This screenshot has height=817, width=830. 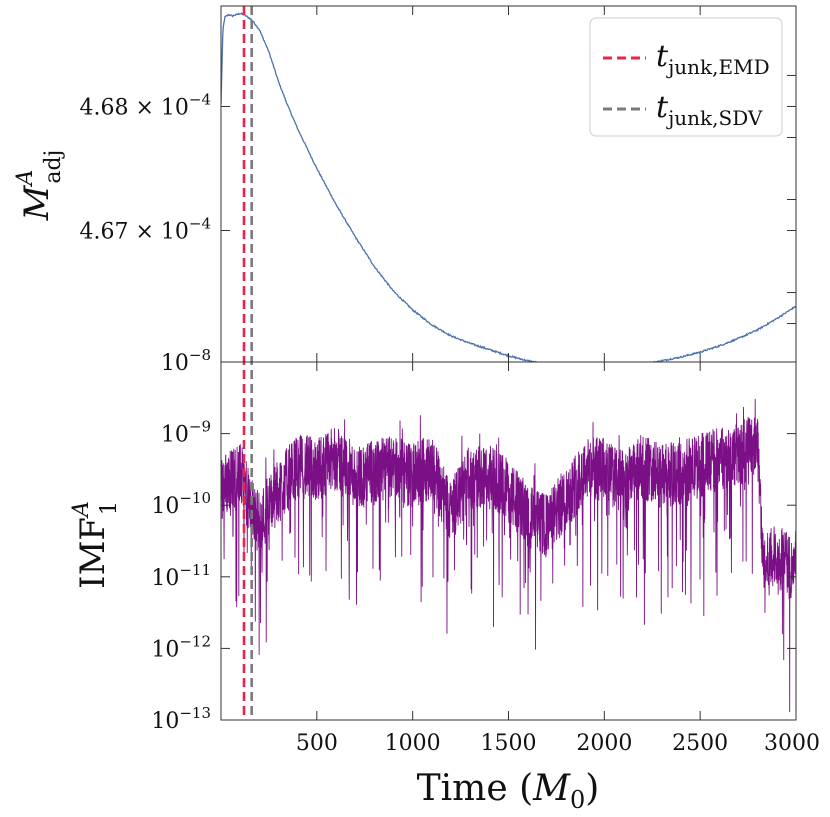 I want to click on bottom-ytick-label: 10⁻¹⁰, so click(x=181, y=504).